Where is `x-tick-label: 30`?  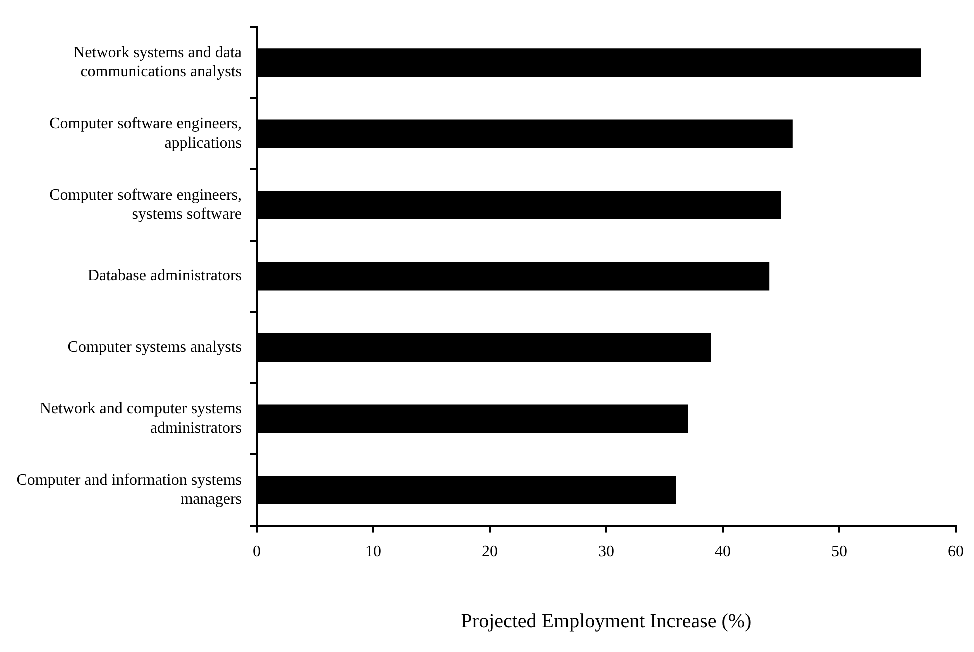
x-tick-label: 30 is located at coordinates (606, 552).